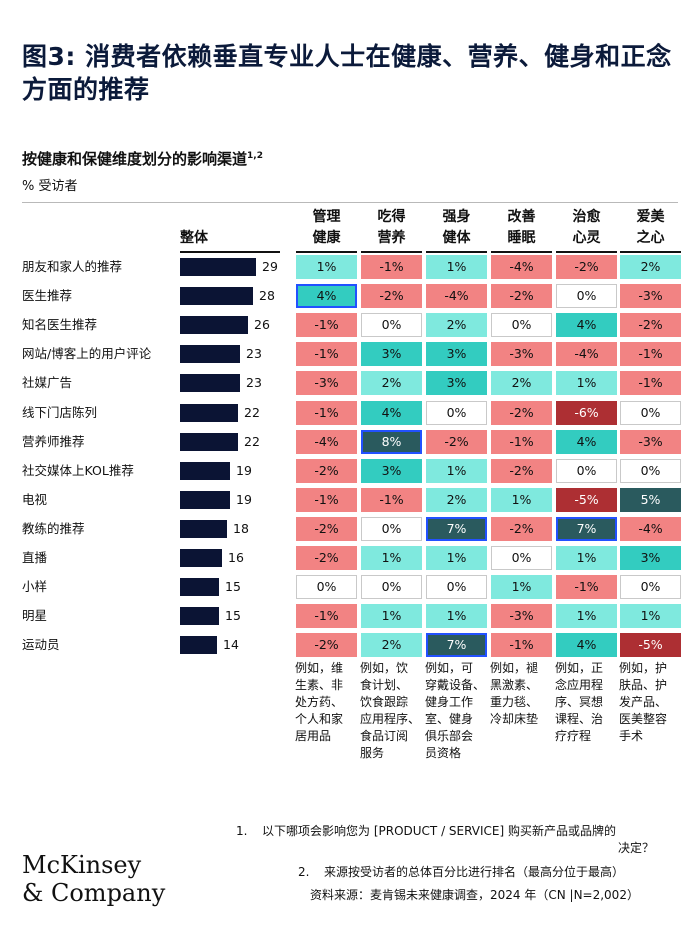  Describe the element at coordinates (35, 499) in the screenshot. I see `row-label: 电视` at that location.